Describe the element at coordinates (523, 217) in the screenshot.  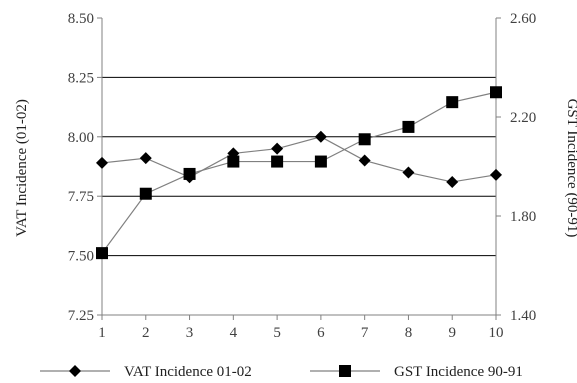
I see `right-tick-label-1.80: 1.80` at that location.